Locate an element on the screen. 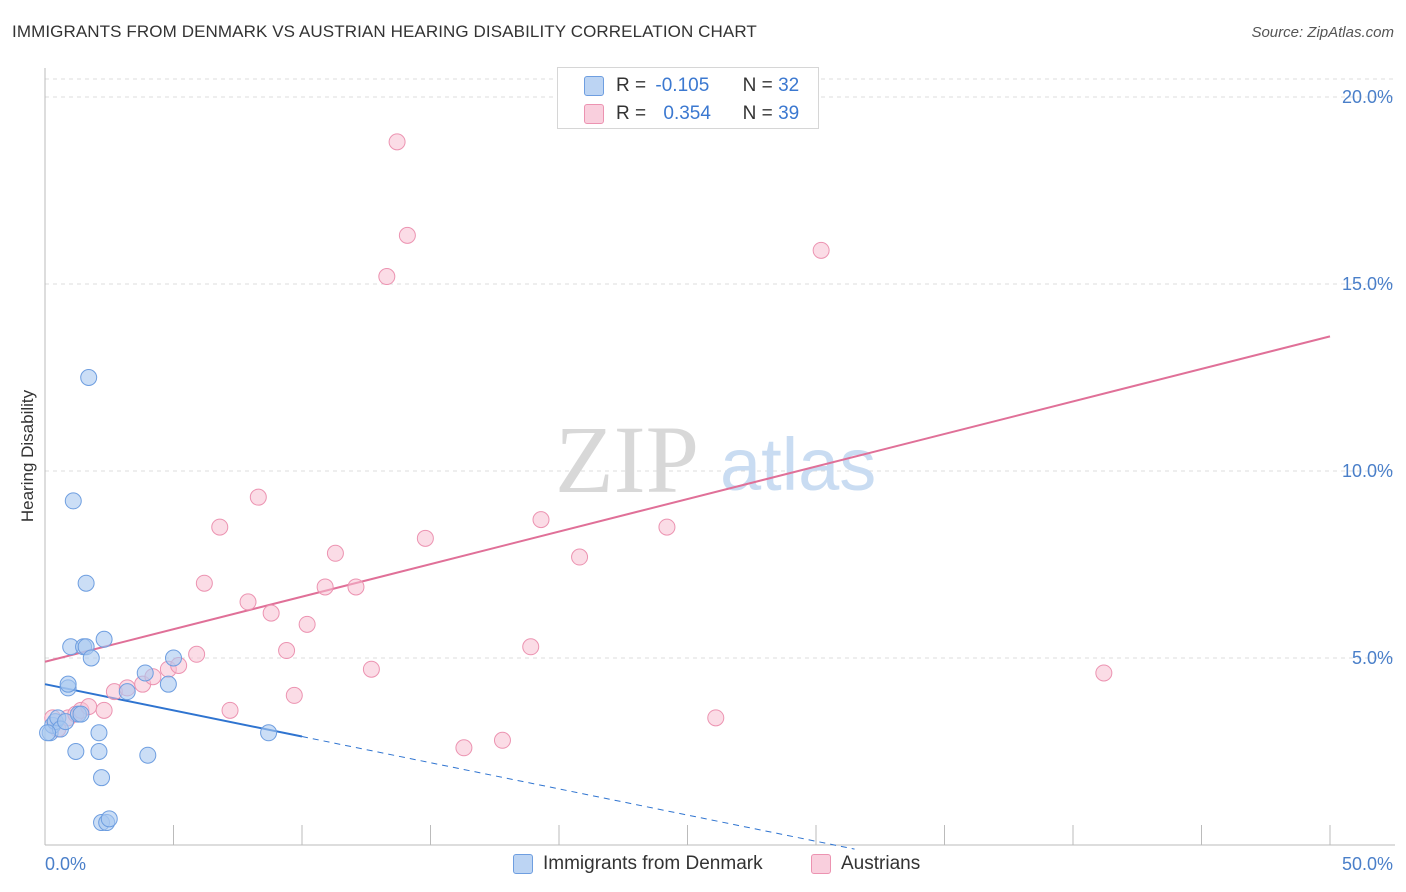 The height and width of the screenshot is (892, 1406). x-tick-label: 0.0% is located at coordinates (65, 864).